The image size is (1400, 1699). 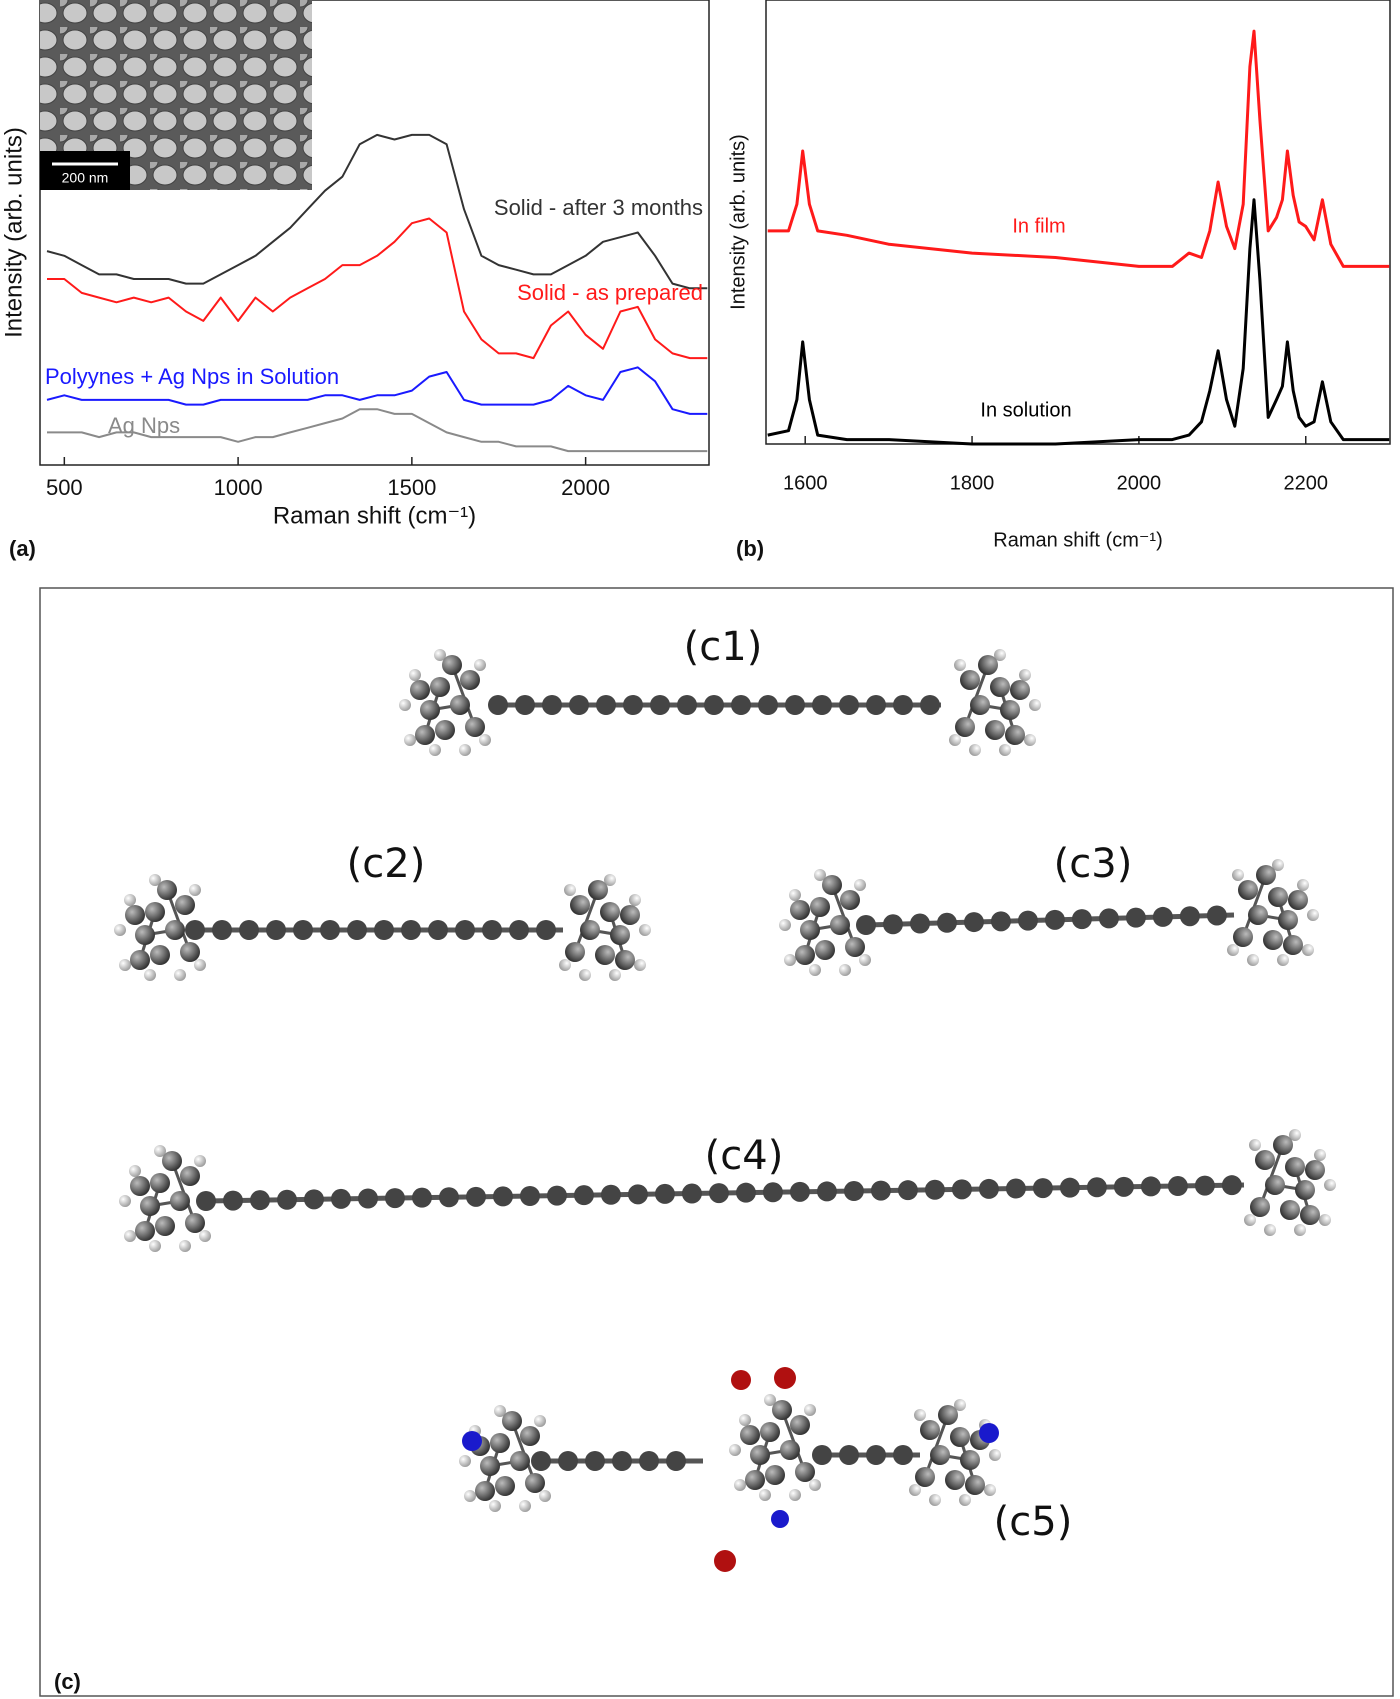 I want to click on series-label: In film, so click(x=1038, y=226).